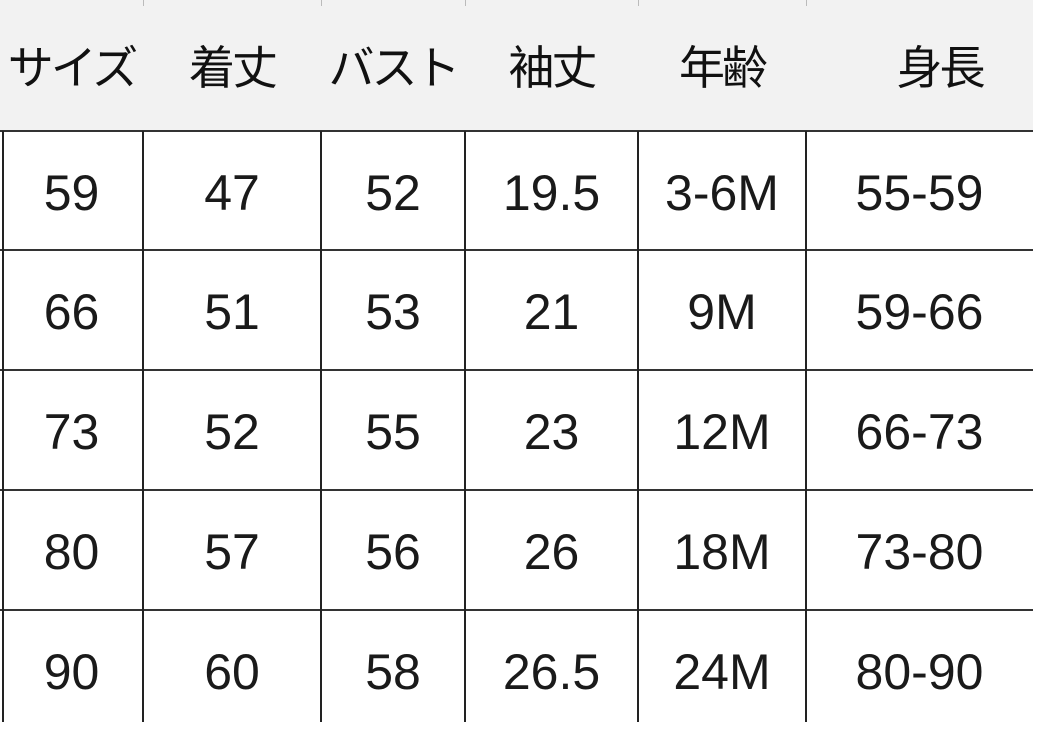 This screenshot has height=734, width=1050. I want to click on cell-sleeve: 21, so click(551, 312).